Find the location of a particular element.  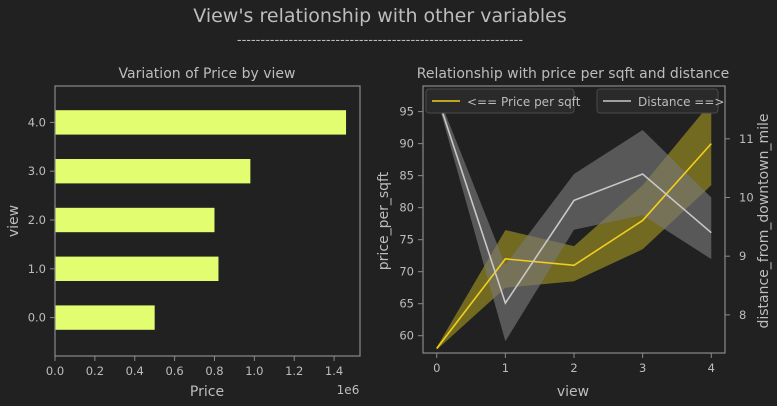

line-x-tick-label-0: 0 is located at coordinates (436, 368).